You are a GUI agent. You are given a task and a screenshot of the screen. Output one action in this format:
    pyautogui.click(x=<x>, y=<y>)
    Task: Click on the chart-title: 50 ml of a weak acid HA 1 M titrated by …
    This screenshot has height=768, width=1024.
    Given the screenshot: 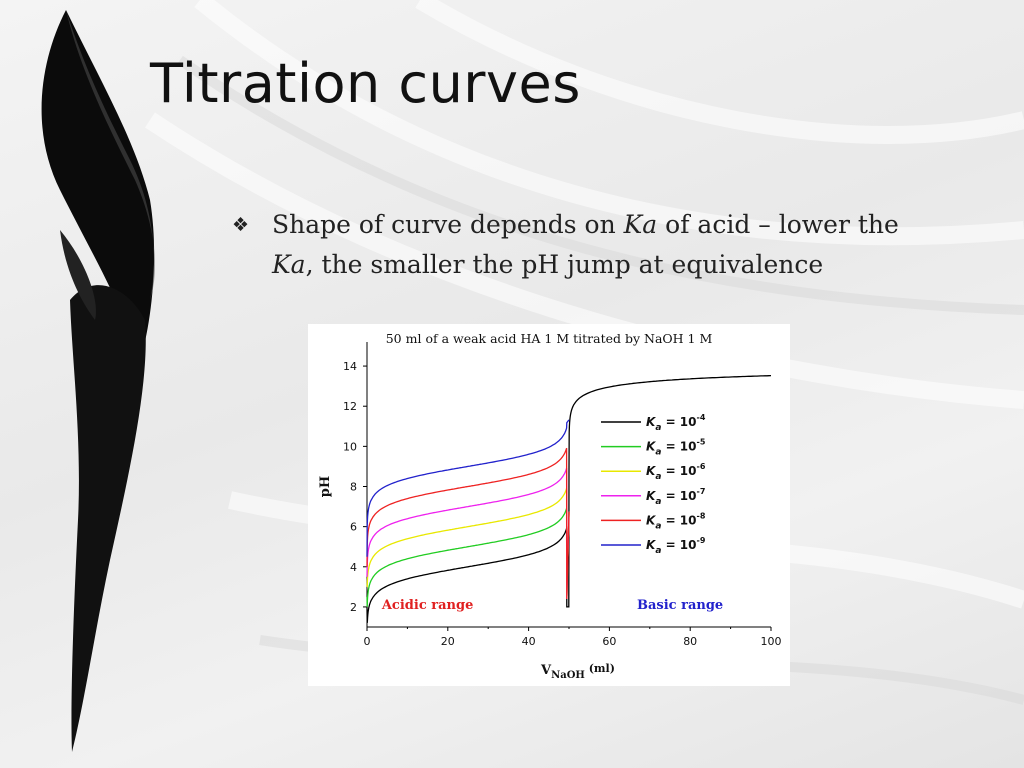 What is the action you would take?
    pyautogui.click(x=549, y=338)
    